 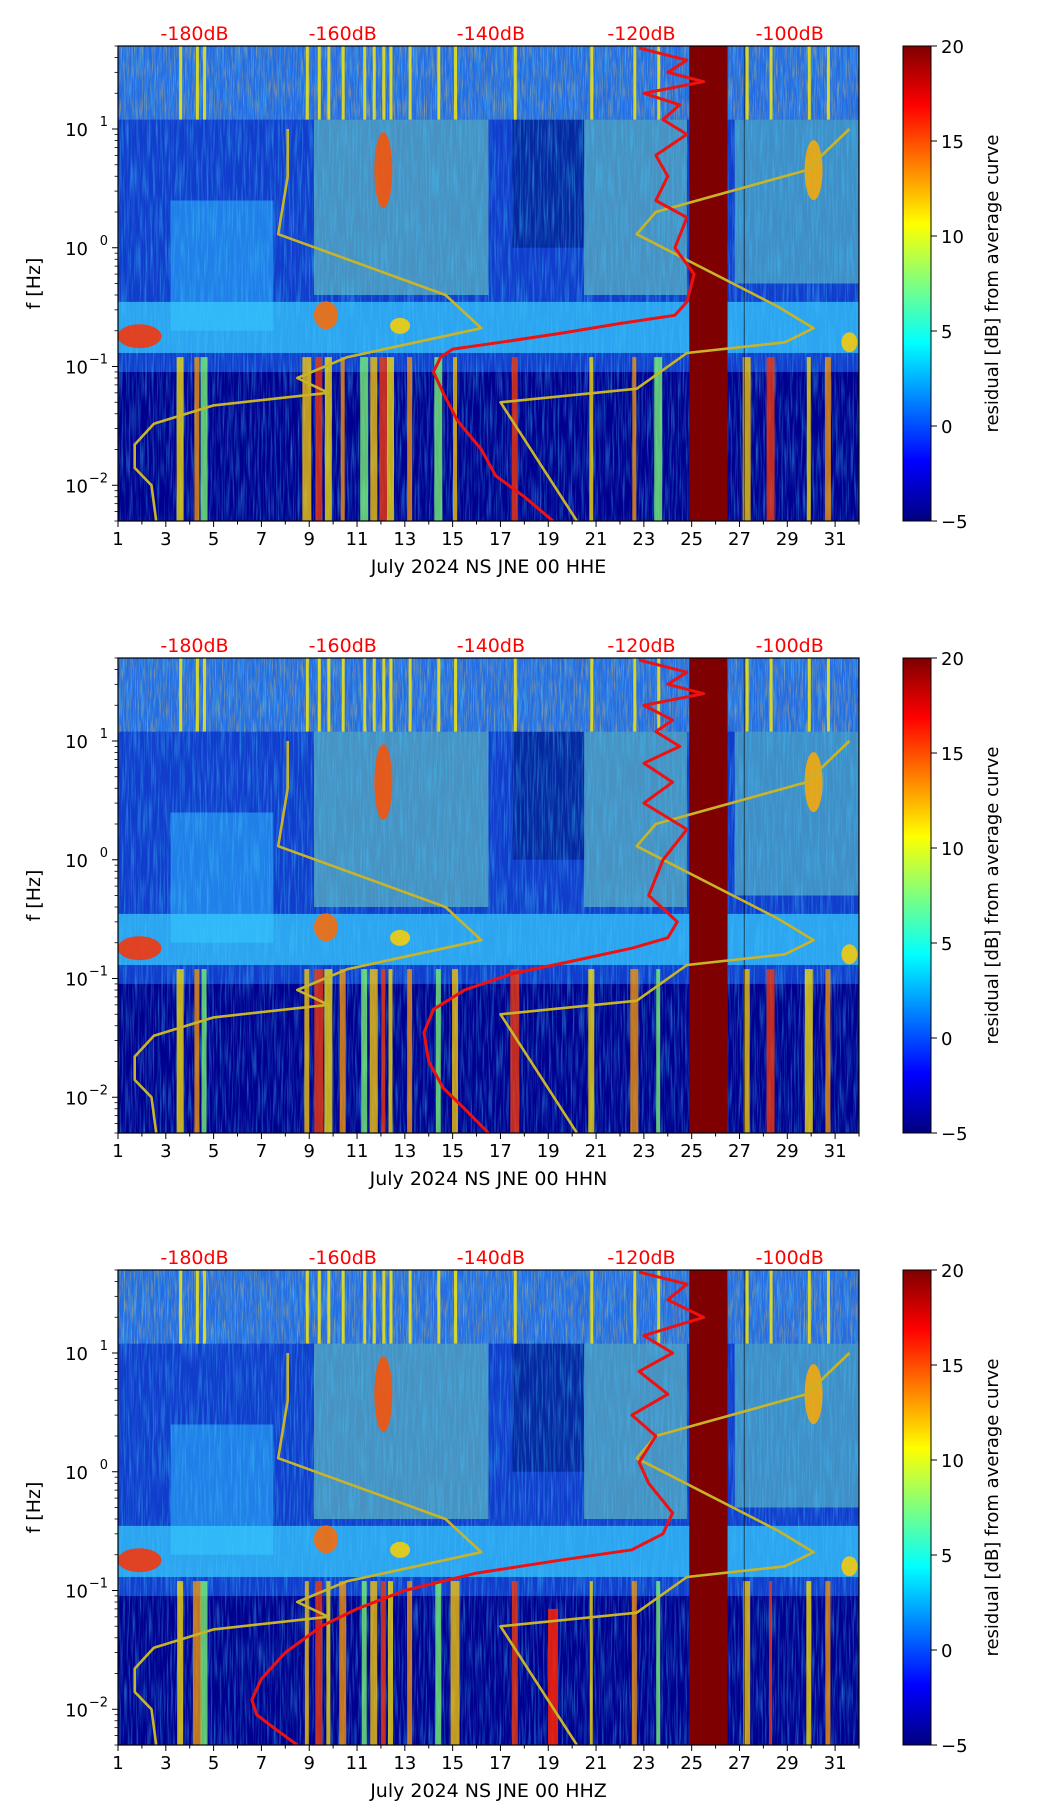 What do you see at coordinates (952, 142) in the screenshot?
I see `colorbar-tick-label: 15` at bounding box center [952, 142].